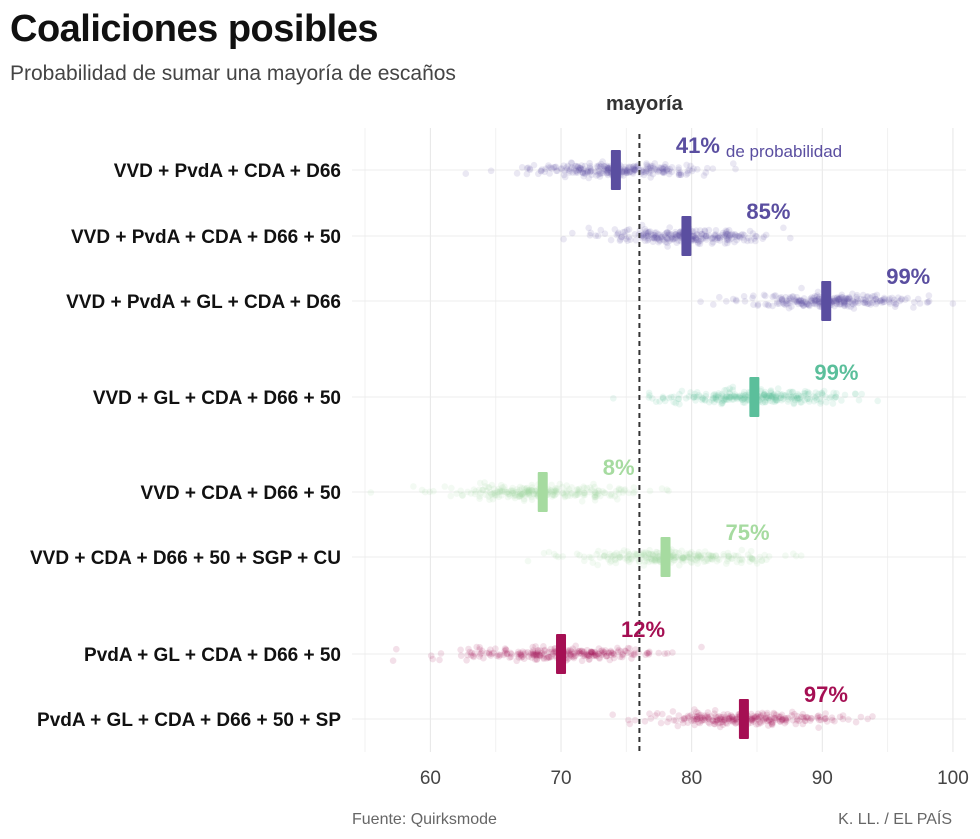 This screenshot has width=980, height=839. I want to click on median-bar, so click(686, 236).